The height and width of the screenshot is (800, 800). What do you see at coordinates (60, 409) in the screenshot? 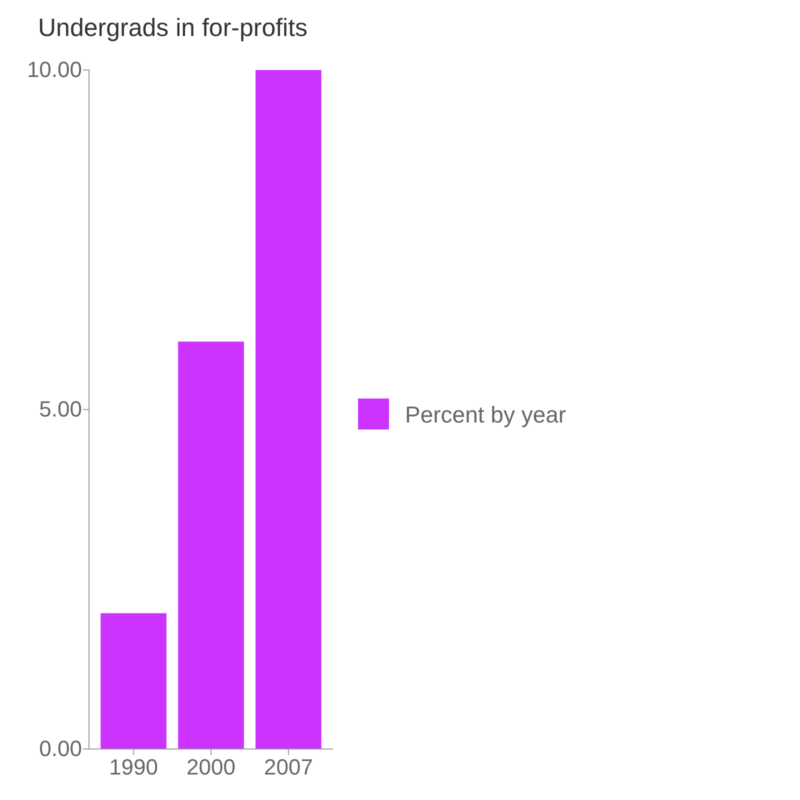
I see `y-tick-label: 5.00` at bounding box center [60, 409].